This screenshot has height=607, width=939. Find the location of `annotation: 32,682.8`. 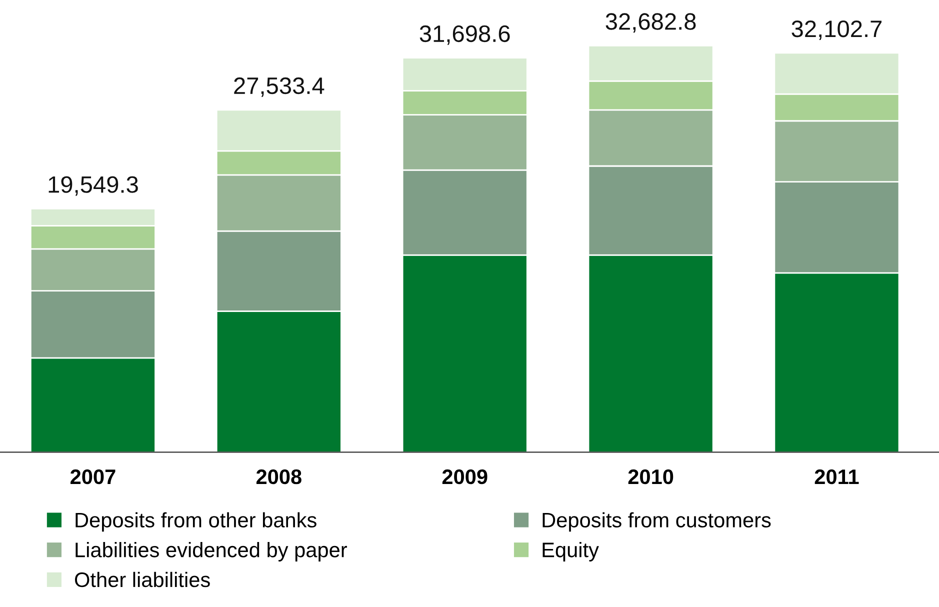

annotation: 32,682.8 is located at coordinates (651, 23).